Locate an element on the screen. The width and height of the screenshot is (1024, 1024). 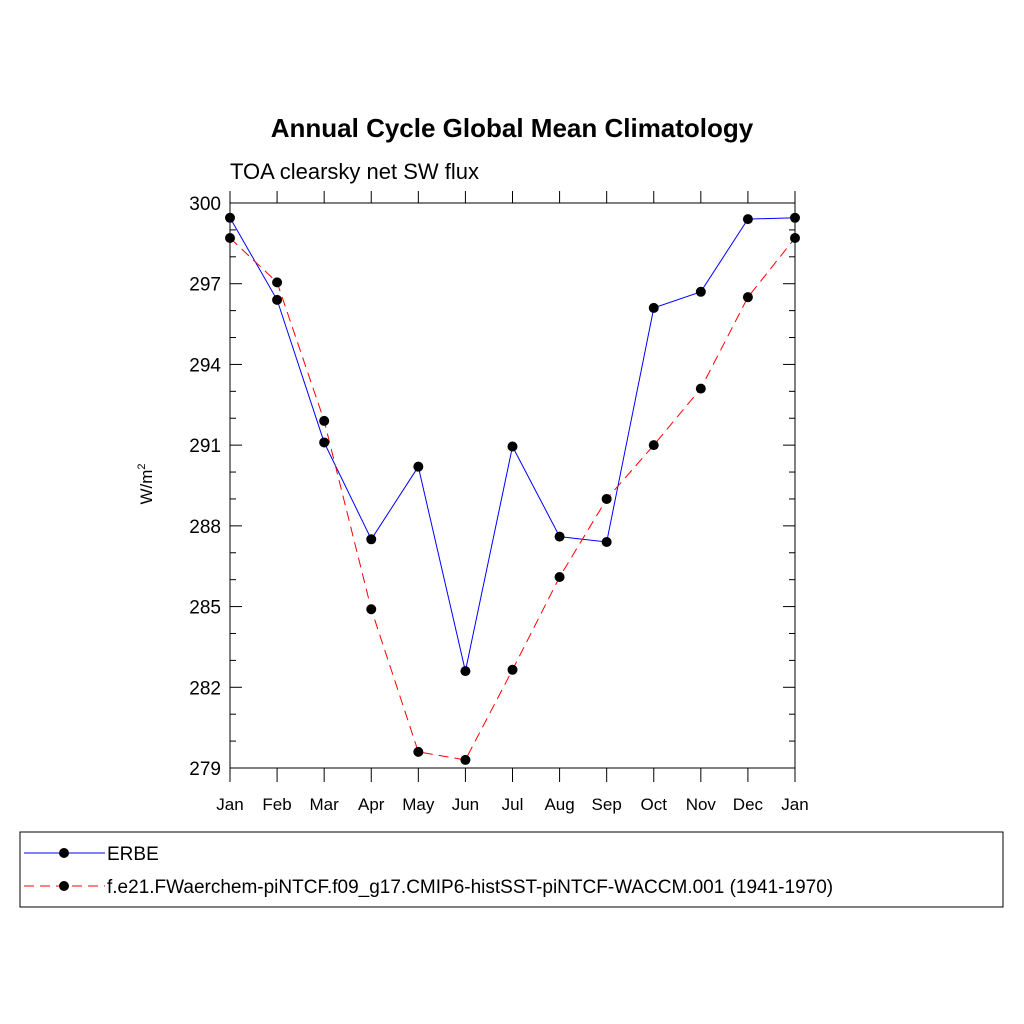
y-tick-label: 291 is located at coordinates (205, 446).